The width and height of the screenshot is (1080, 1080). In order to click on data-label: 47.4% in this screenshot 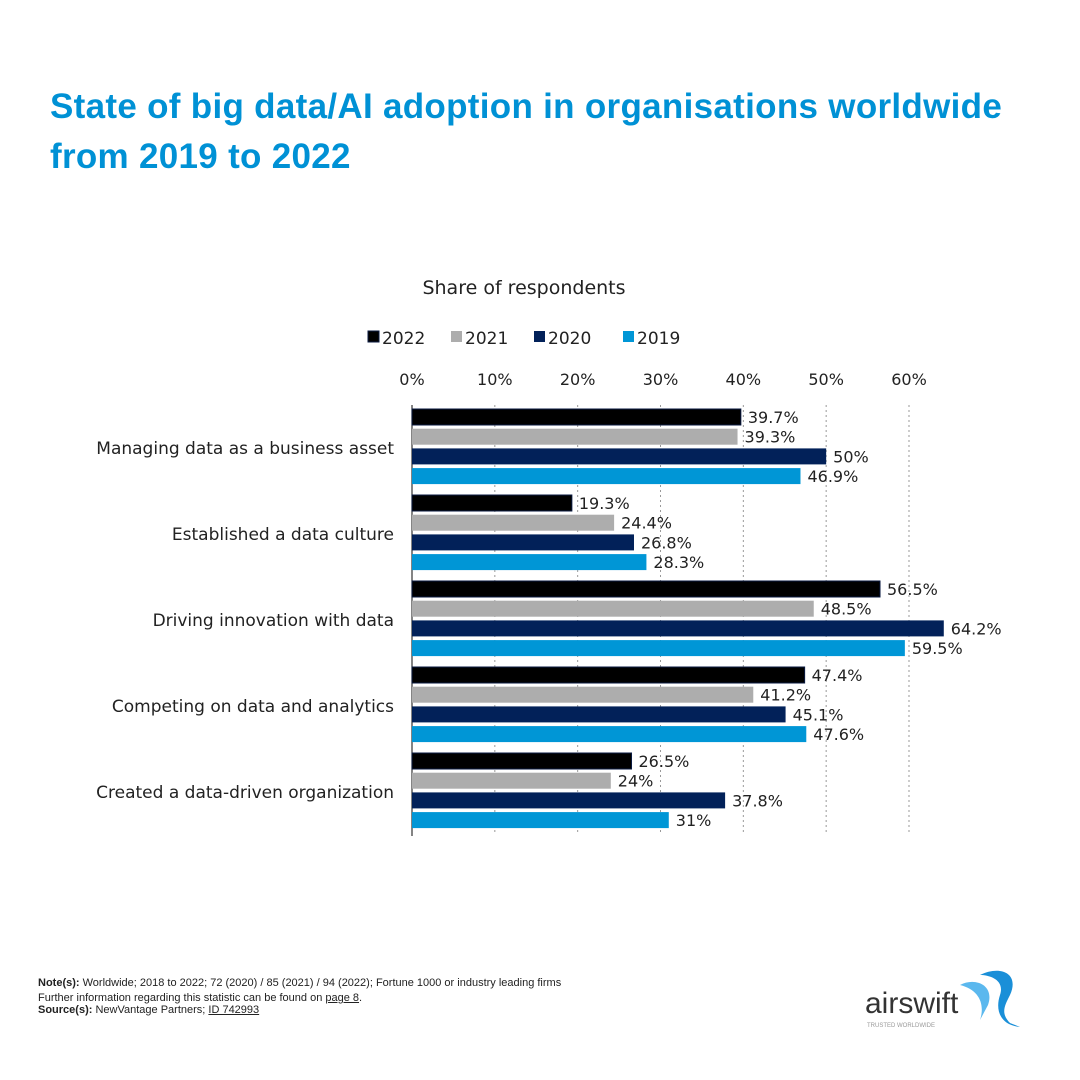, I will do `click(837, 675)`.